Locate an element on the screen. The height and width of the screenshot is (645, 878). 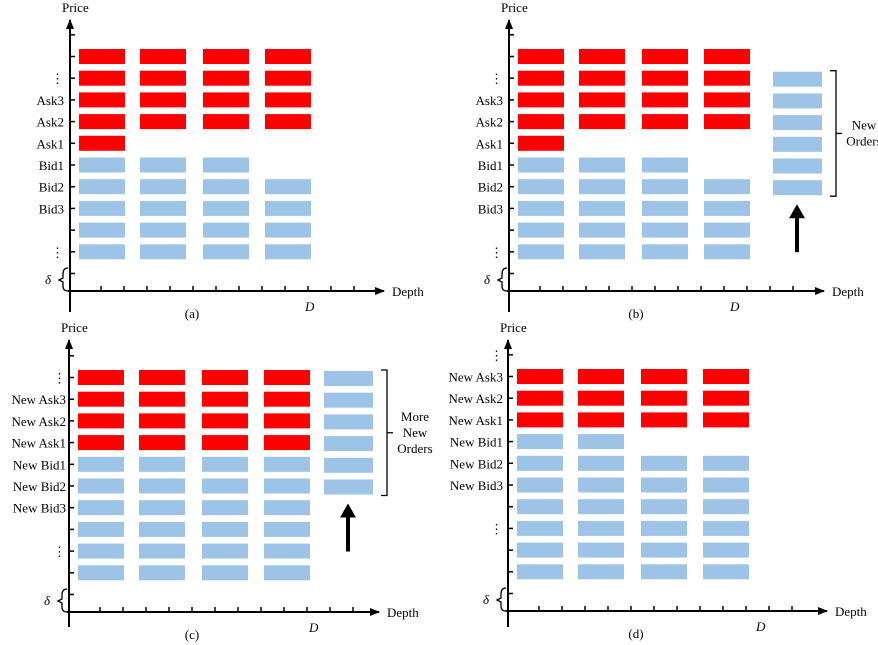
panel-caption: (c) is located at coordinates (192, 634).